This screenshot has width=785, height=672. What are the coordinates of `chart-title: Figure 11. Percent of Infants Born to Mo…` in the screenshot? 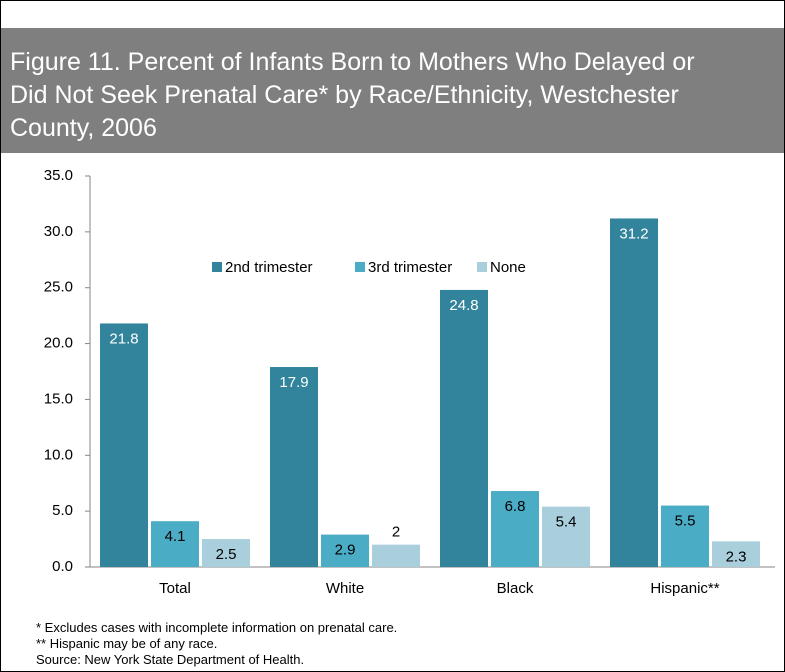 It's located at (352, 62).